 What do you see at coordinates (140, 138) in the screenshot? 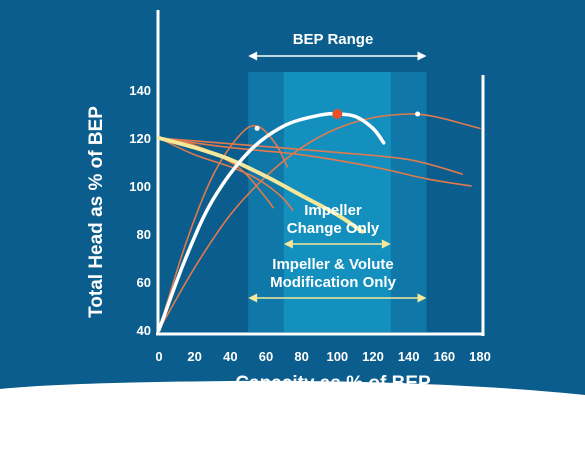
I see `y-tick-label: 120` at bounding box center [140, 138].